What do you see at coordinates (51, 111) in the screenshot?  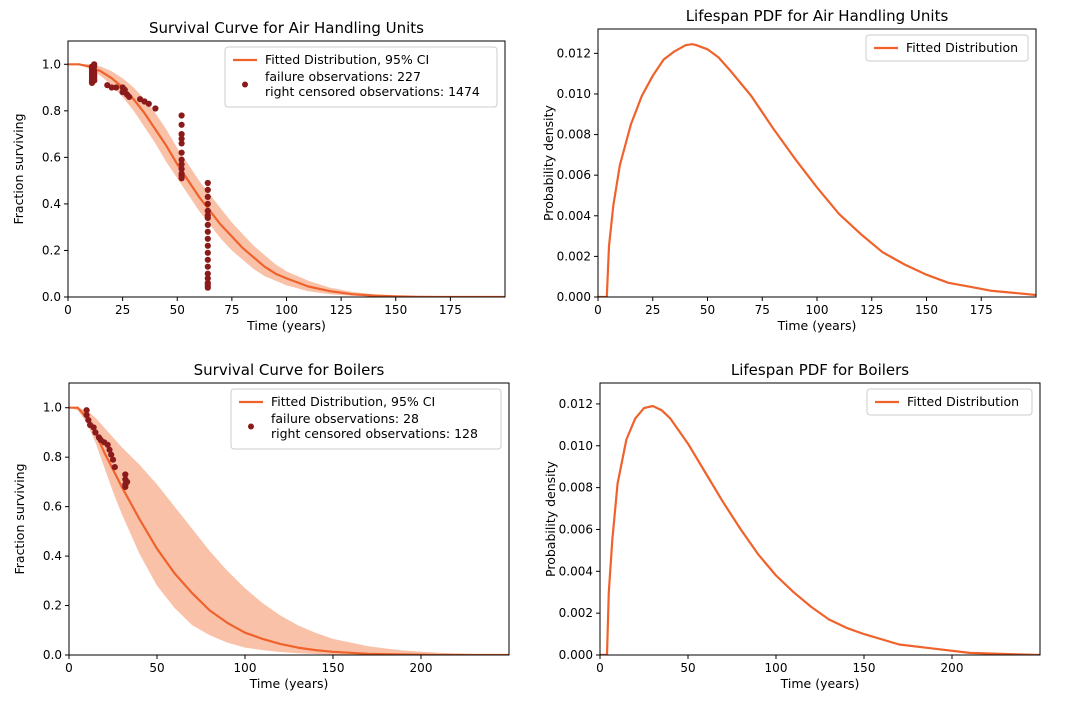 I see `y-tick-label: 0.8` at bounding box center [51, 111].